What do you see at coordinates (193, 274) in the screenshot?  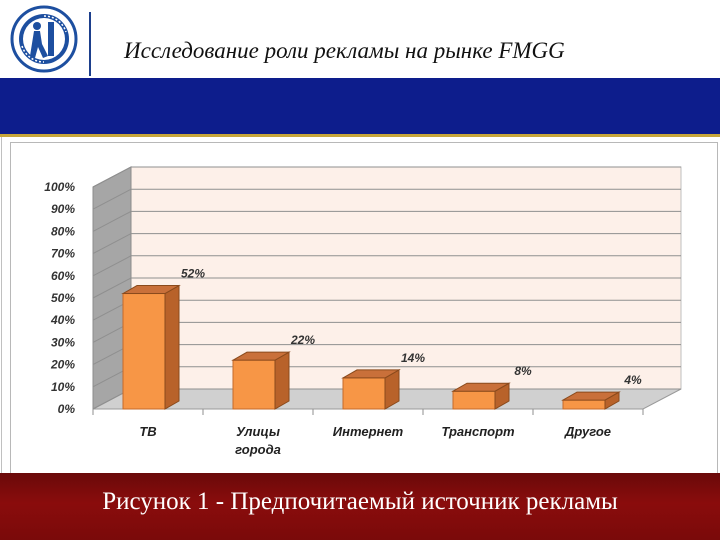 I see `data-label: 52%` at bounding box center [193, 274].